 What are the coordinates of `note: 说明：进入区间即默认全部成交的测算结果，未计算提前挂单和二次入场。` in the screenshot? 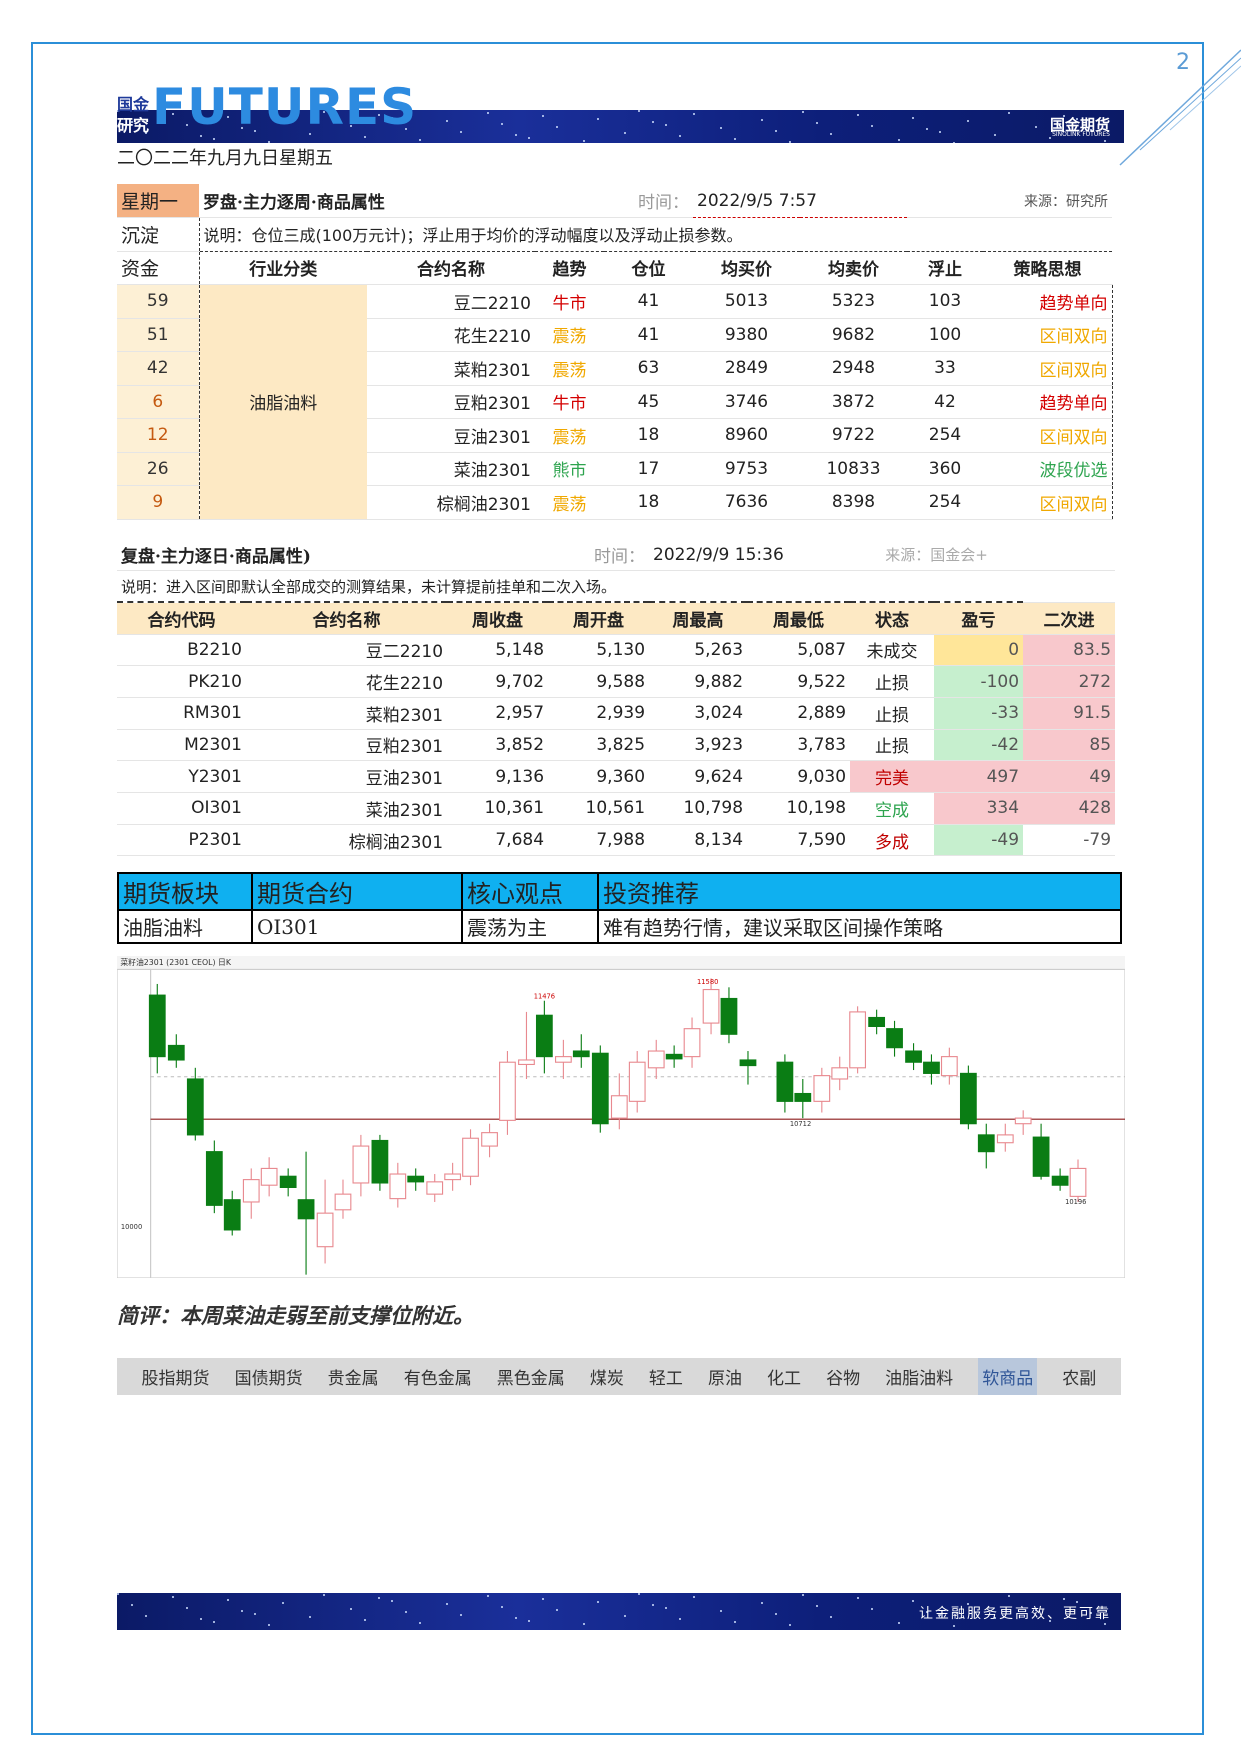 It's located at (570, 587).